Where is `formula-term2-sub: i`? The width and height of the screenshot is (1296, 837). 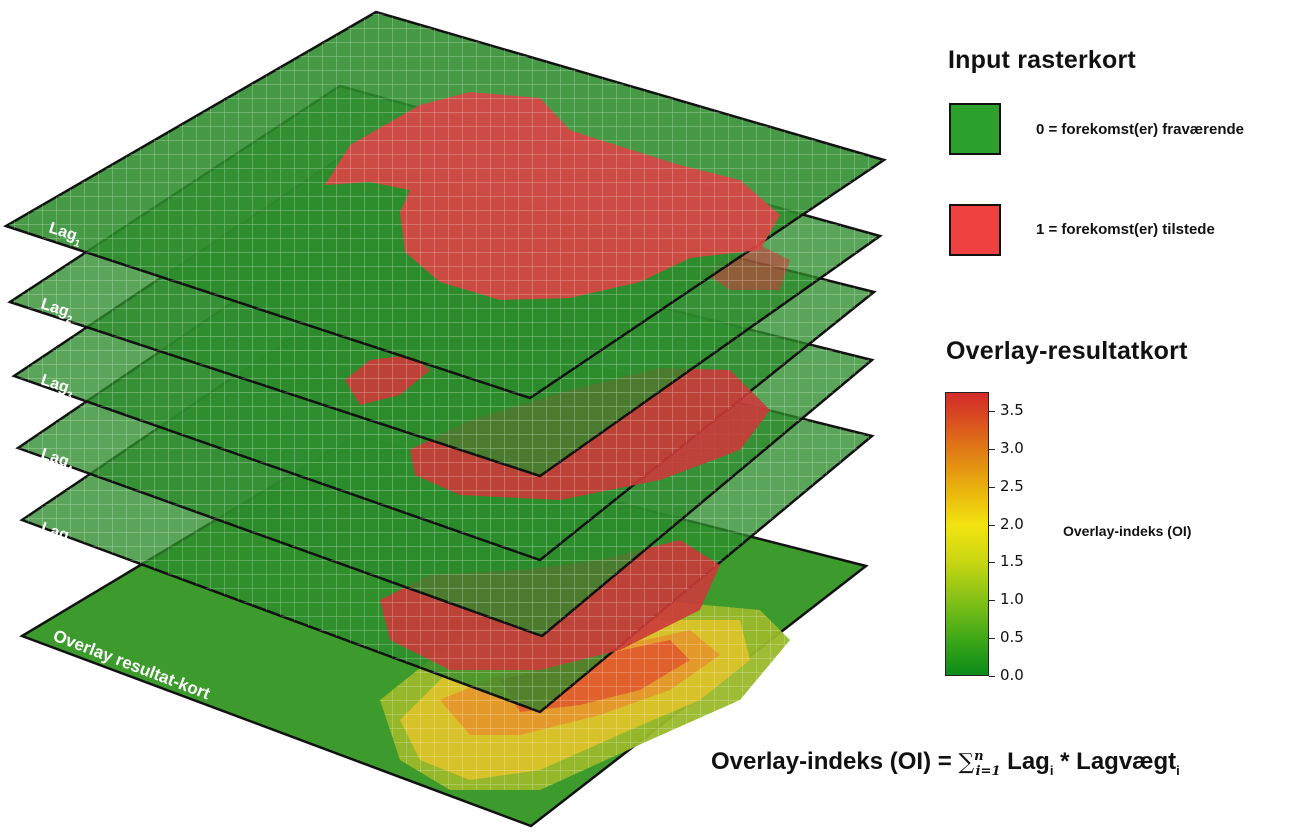 formula-term2-sub: i is located at coordinates (1178, 770).